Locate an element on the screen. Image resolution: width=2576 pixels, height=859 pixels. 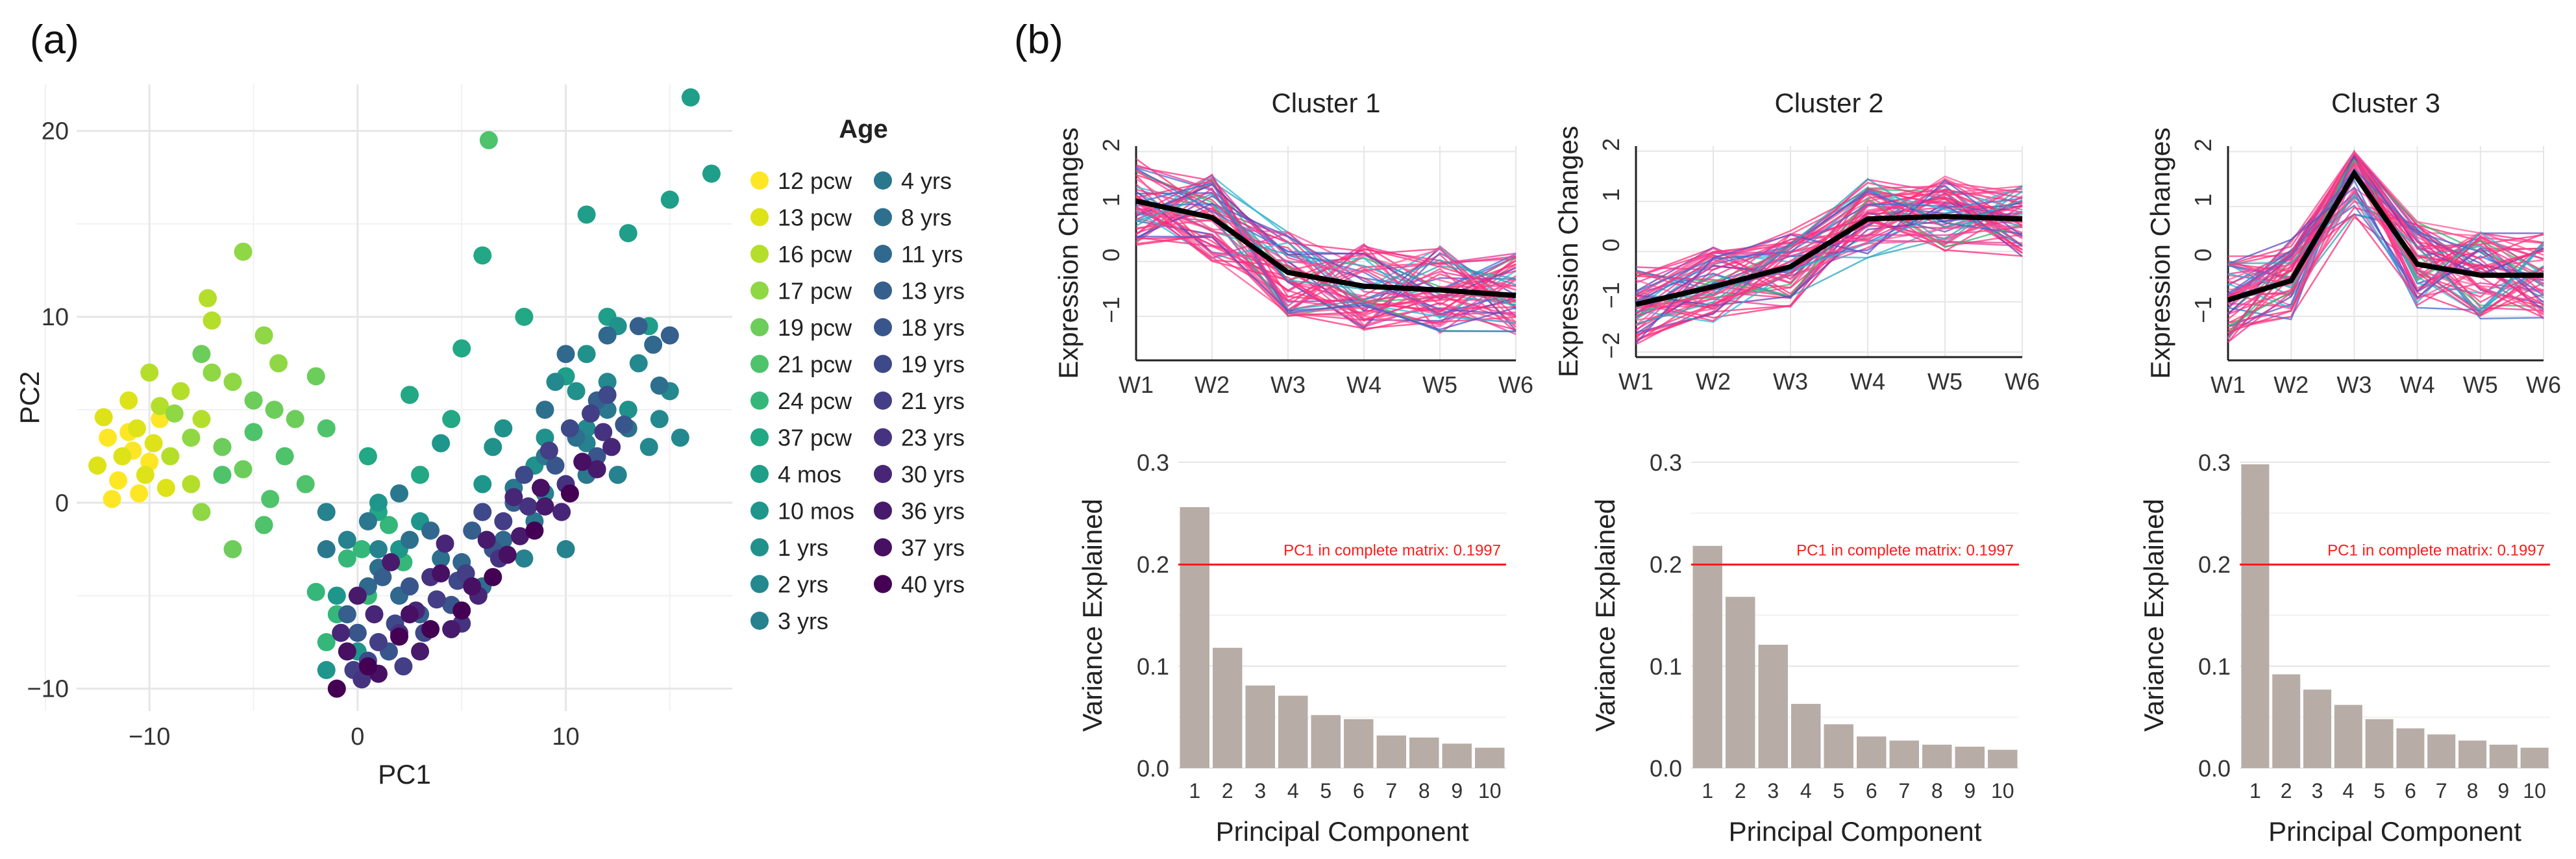
x-axis-label: Principal Component is located at coordinates (1855, 831).